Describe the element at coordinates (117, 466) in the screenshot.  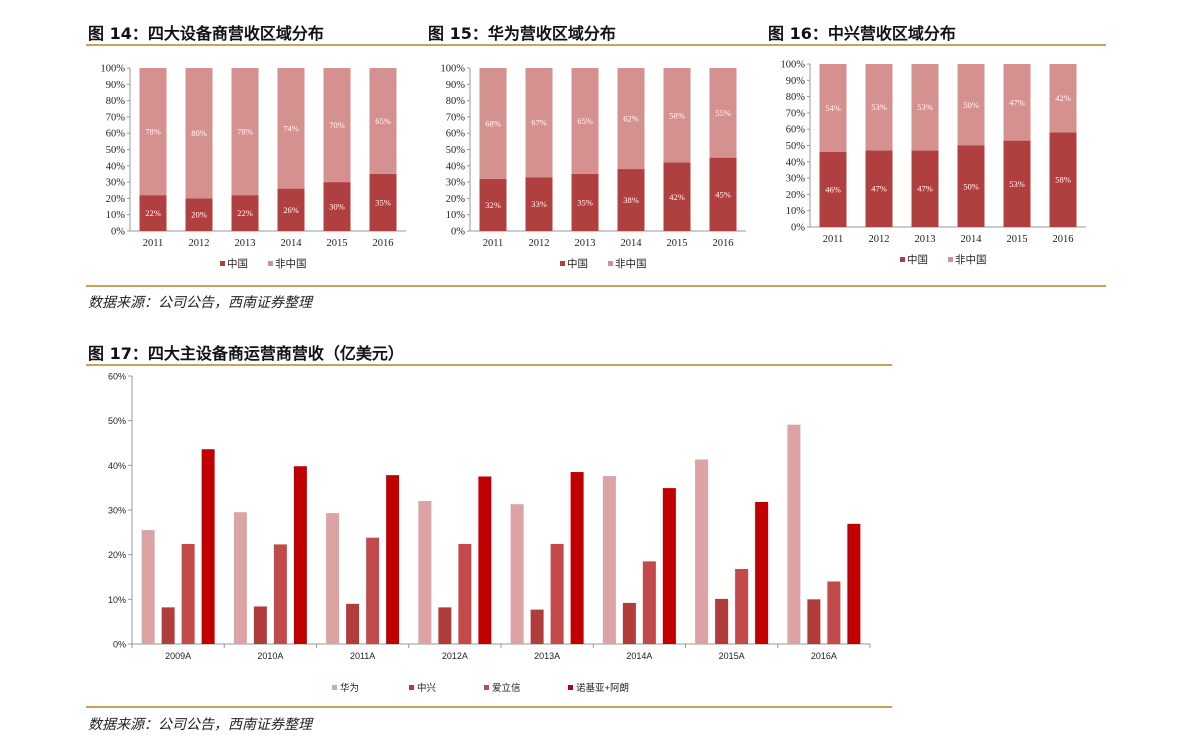
I see `fig17-y-tick-label: 40%` at that location.